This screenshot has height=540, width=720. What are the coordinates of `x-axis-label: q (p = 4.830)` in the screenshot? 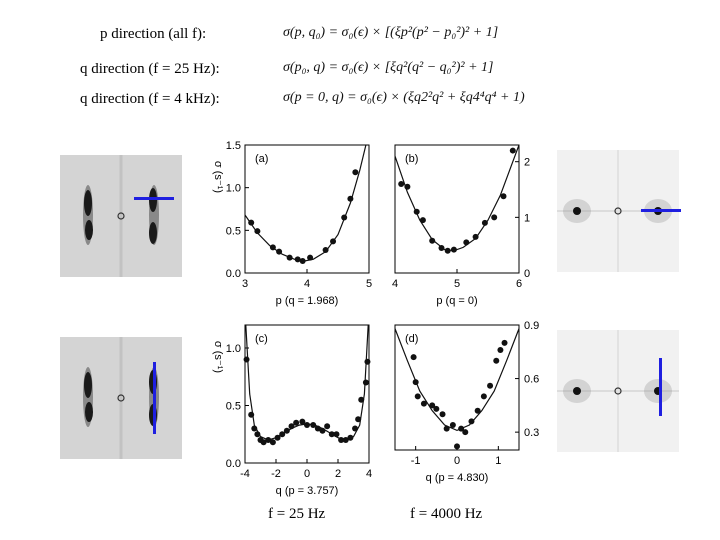 It's located at (457, 478).